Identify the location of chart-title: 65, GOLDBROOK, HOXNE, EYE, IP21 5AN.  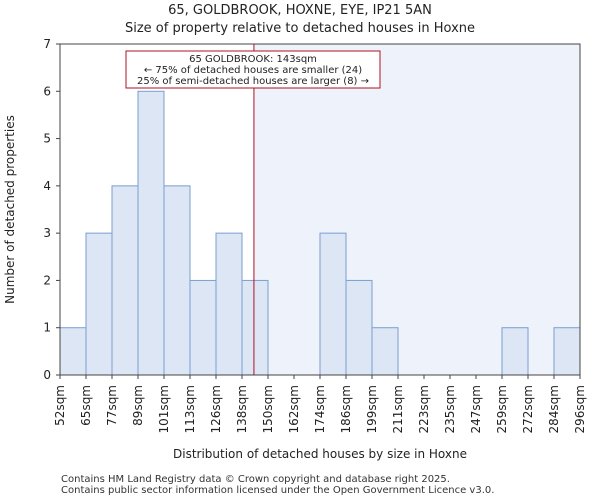
(300, 10).